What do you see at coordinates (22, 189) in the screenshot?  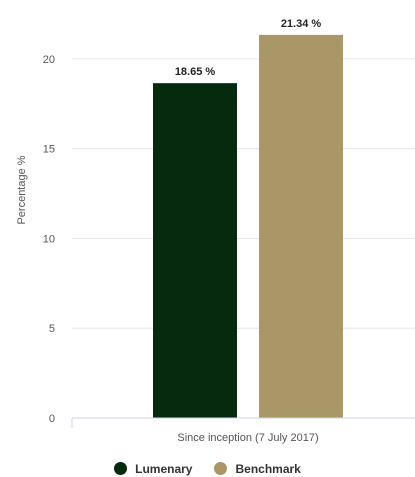 I see `y-axis-label: Percentage %` at bounding box center [22, 189].